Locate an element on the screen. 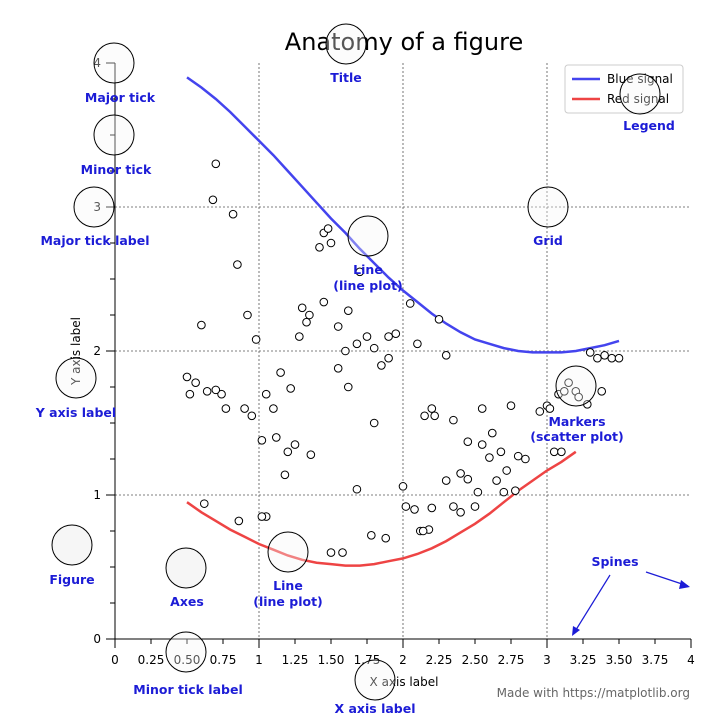 Image resolution: width=726 pixels, height=727 pixels. annotation-x-axis-label: X axis label is located at coordinates (375, 708).